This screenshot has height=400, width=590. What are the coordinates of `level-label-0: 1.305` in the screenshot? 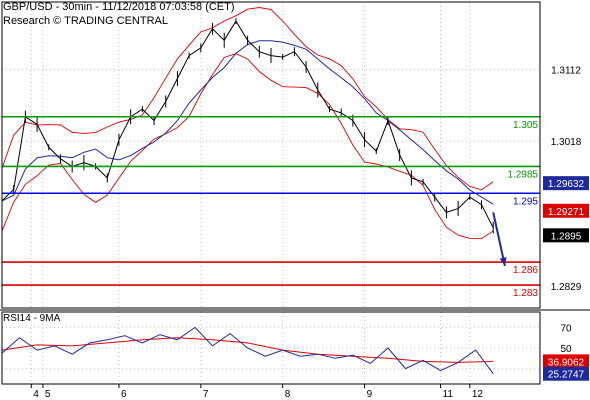 It's located at (525, 125).